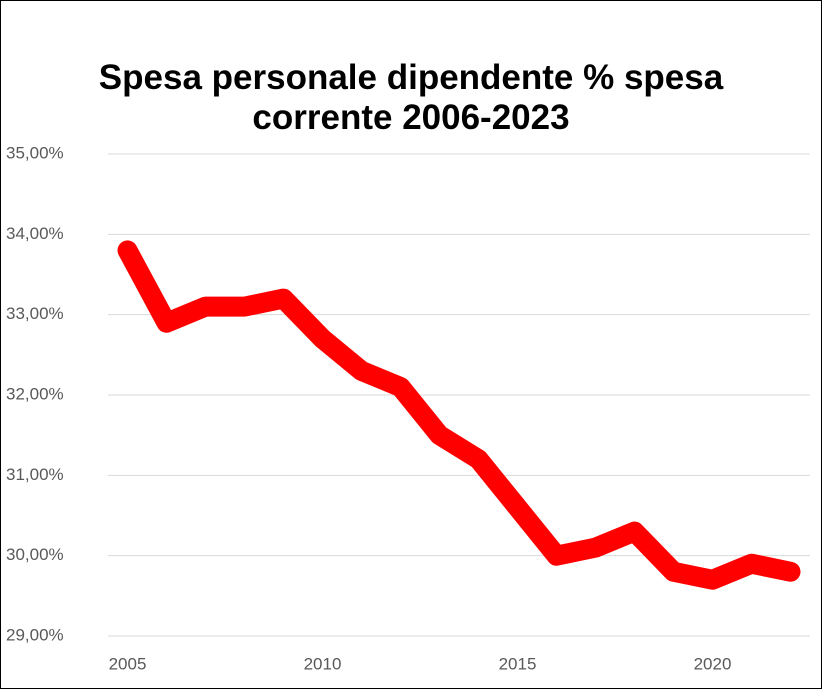  Describe the element at coordinates (128, 663) in the screenshot. I see `x-tick-label: 2005` at that location.